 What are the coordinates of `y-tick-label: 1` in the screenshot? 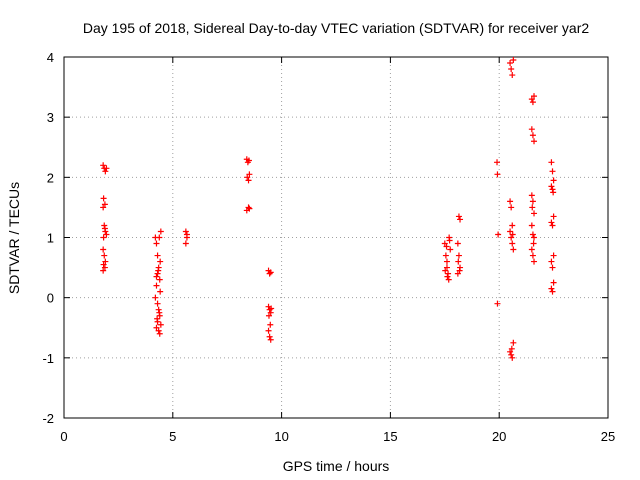 It's located at (50, 238).